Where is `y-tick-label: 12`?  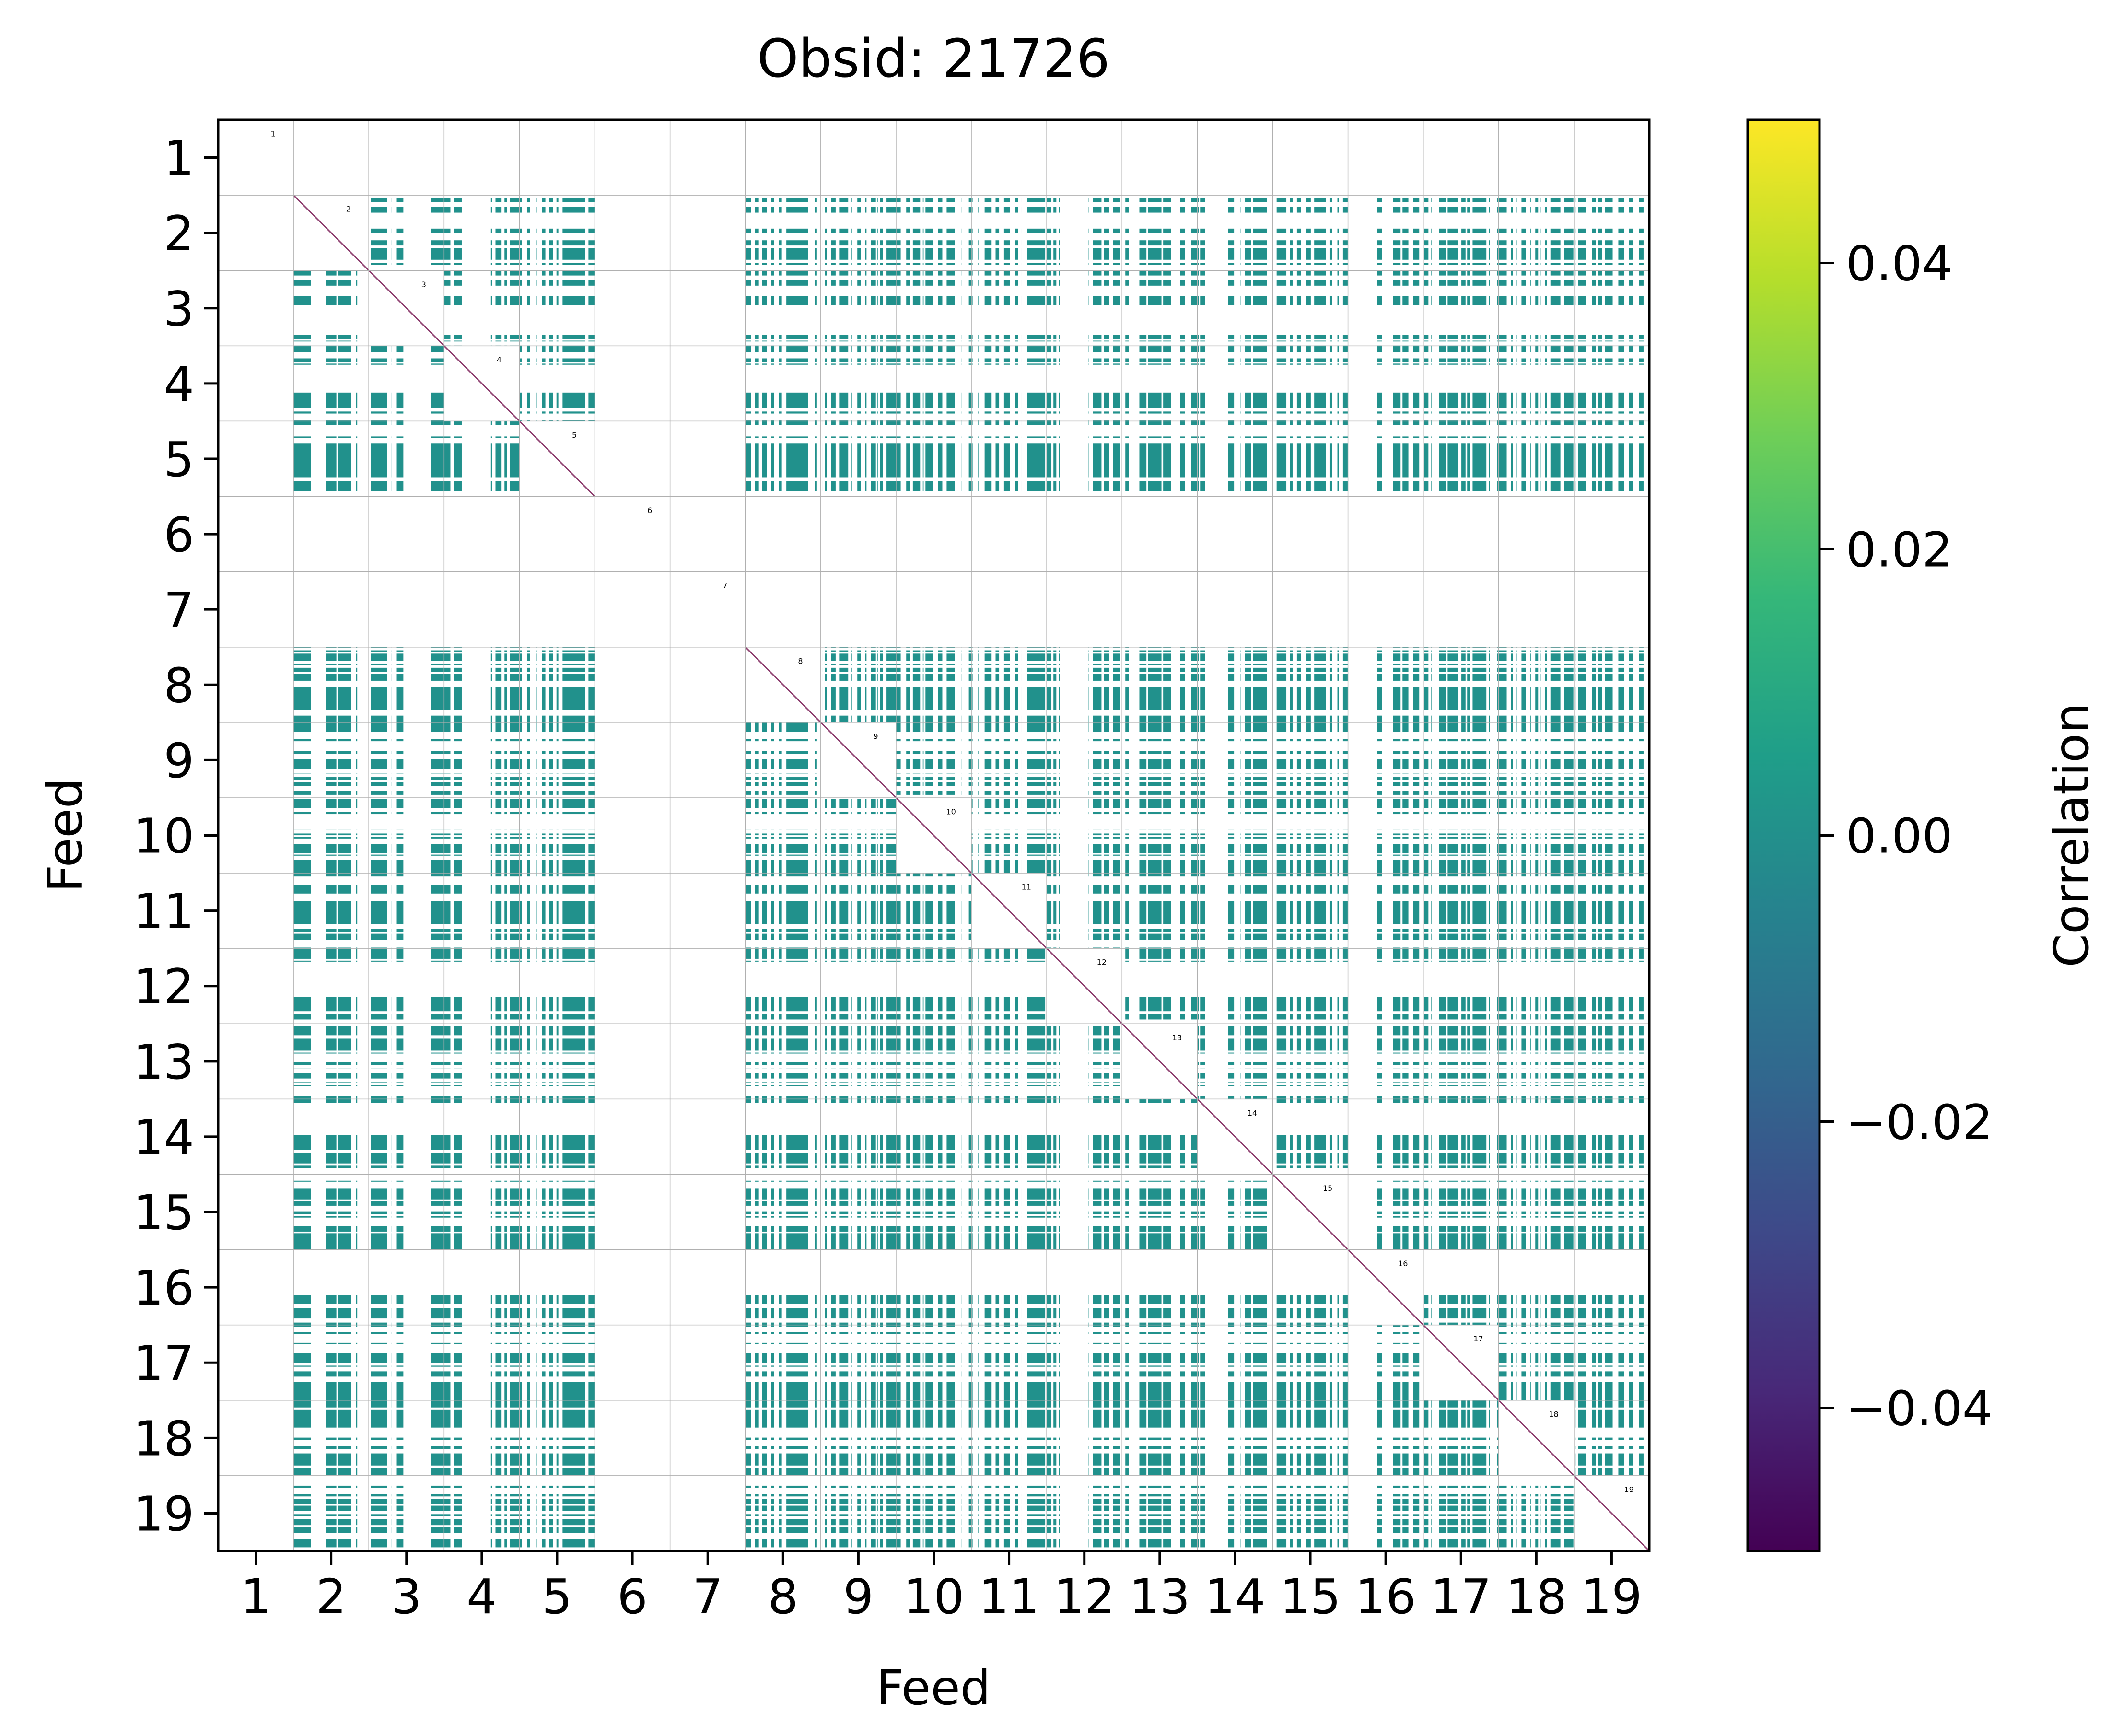
y-tick-label: 12 is located at coordinates (163, 987).